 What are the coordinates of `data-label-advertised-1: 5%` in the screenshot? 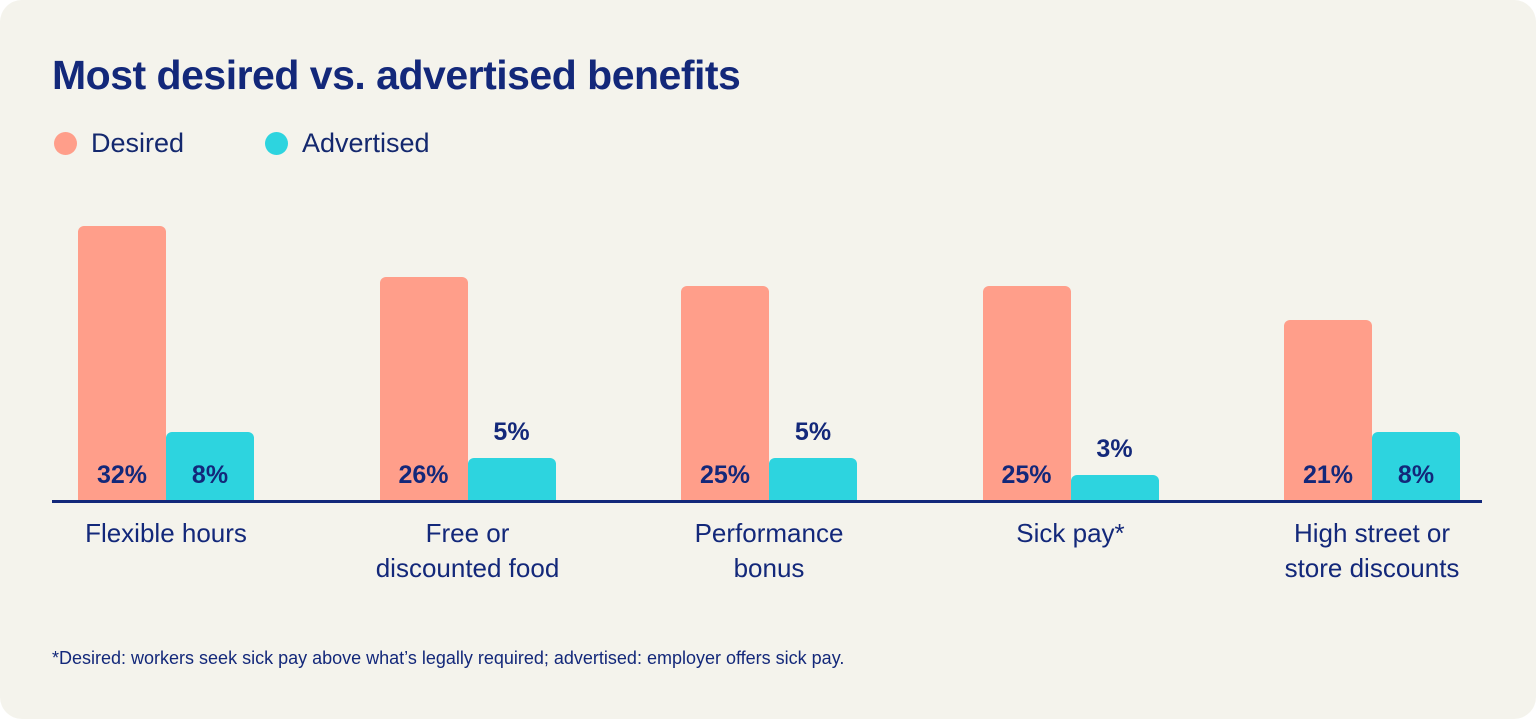 It's located at (511, 432).